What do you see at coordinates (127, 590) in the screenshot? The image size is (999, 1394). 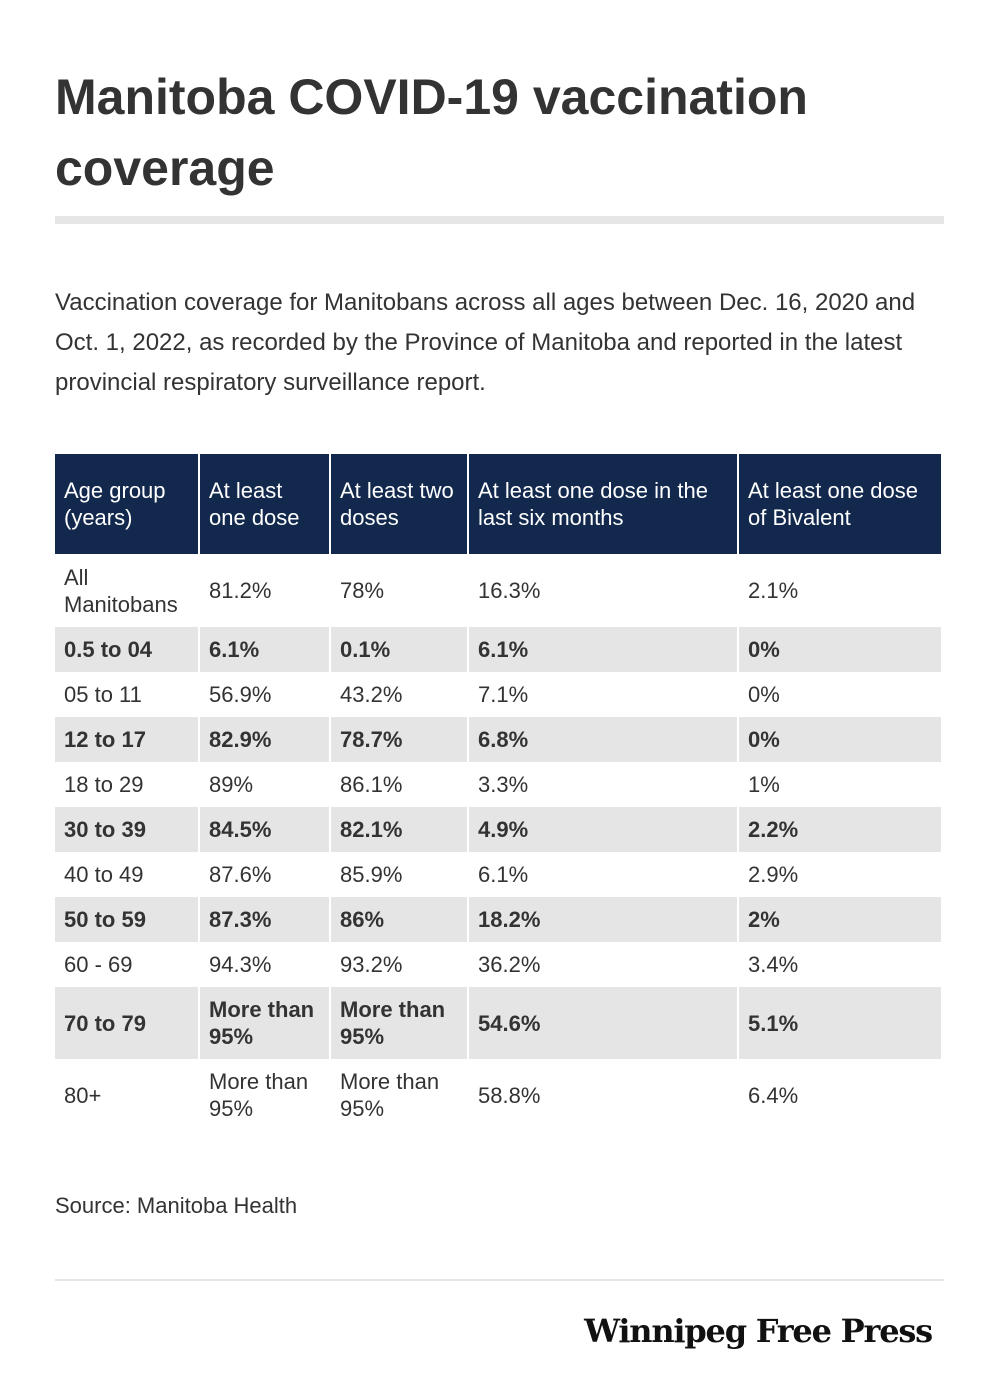 I see `age-group-cell: All Manitobans` at bounding box center [127, 590].